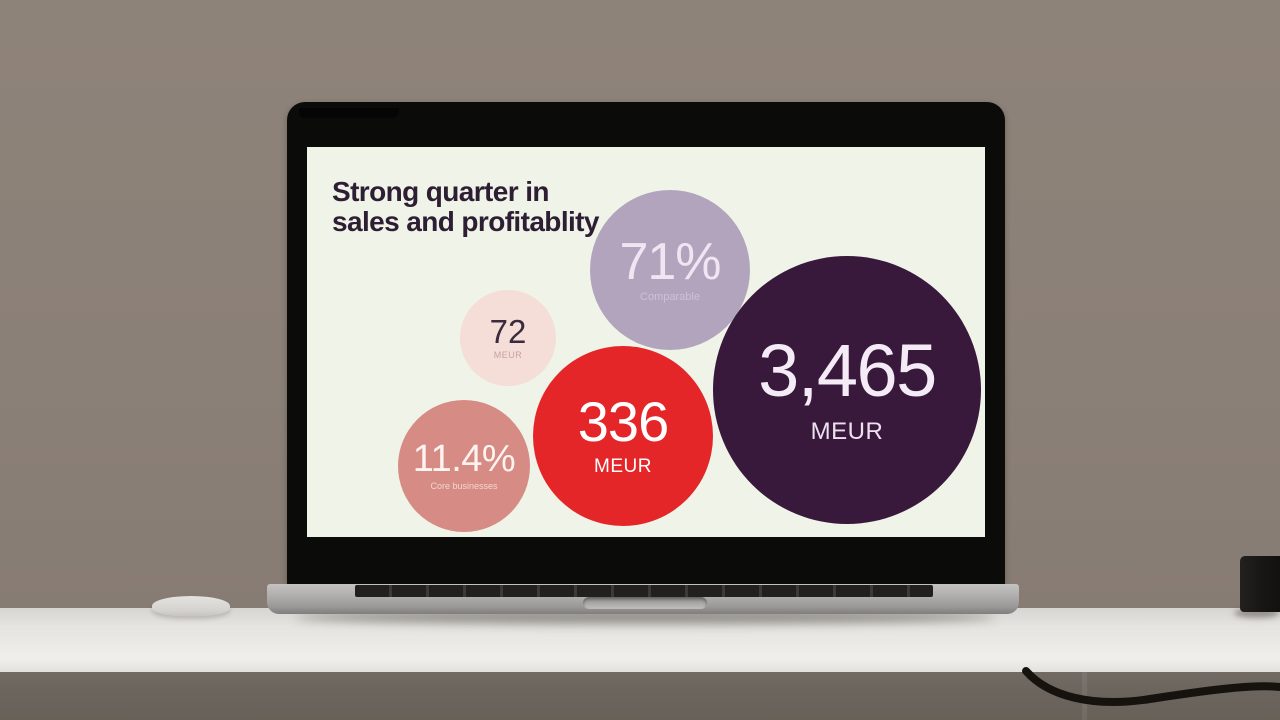  What do you see at coordinates (670, 296) in the screenshot?
I see `bubble-sublabel: Comparable` at bounding box center [670, 296].